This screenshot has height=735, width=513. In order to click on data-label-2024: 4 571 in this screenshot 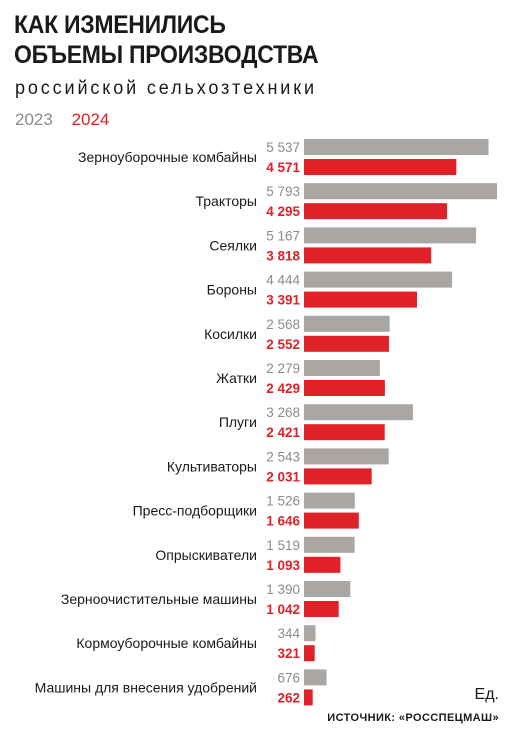, I will do `click(283, 167)`.